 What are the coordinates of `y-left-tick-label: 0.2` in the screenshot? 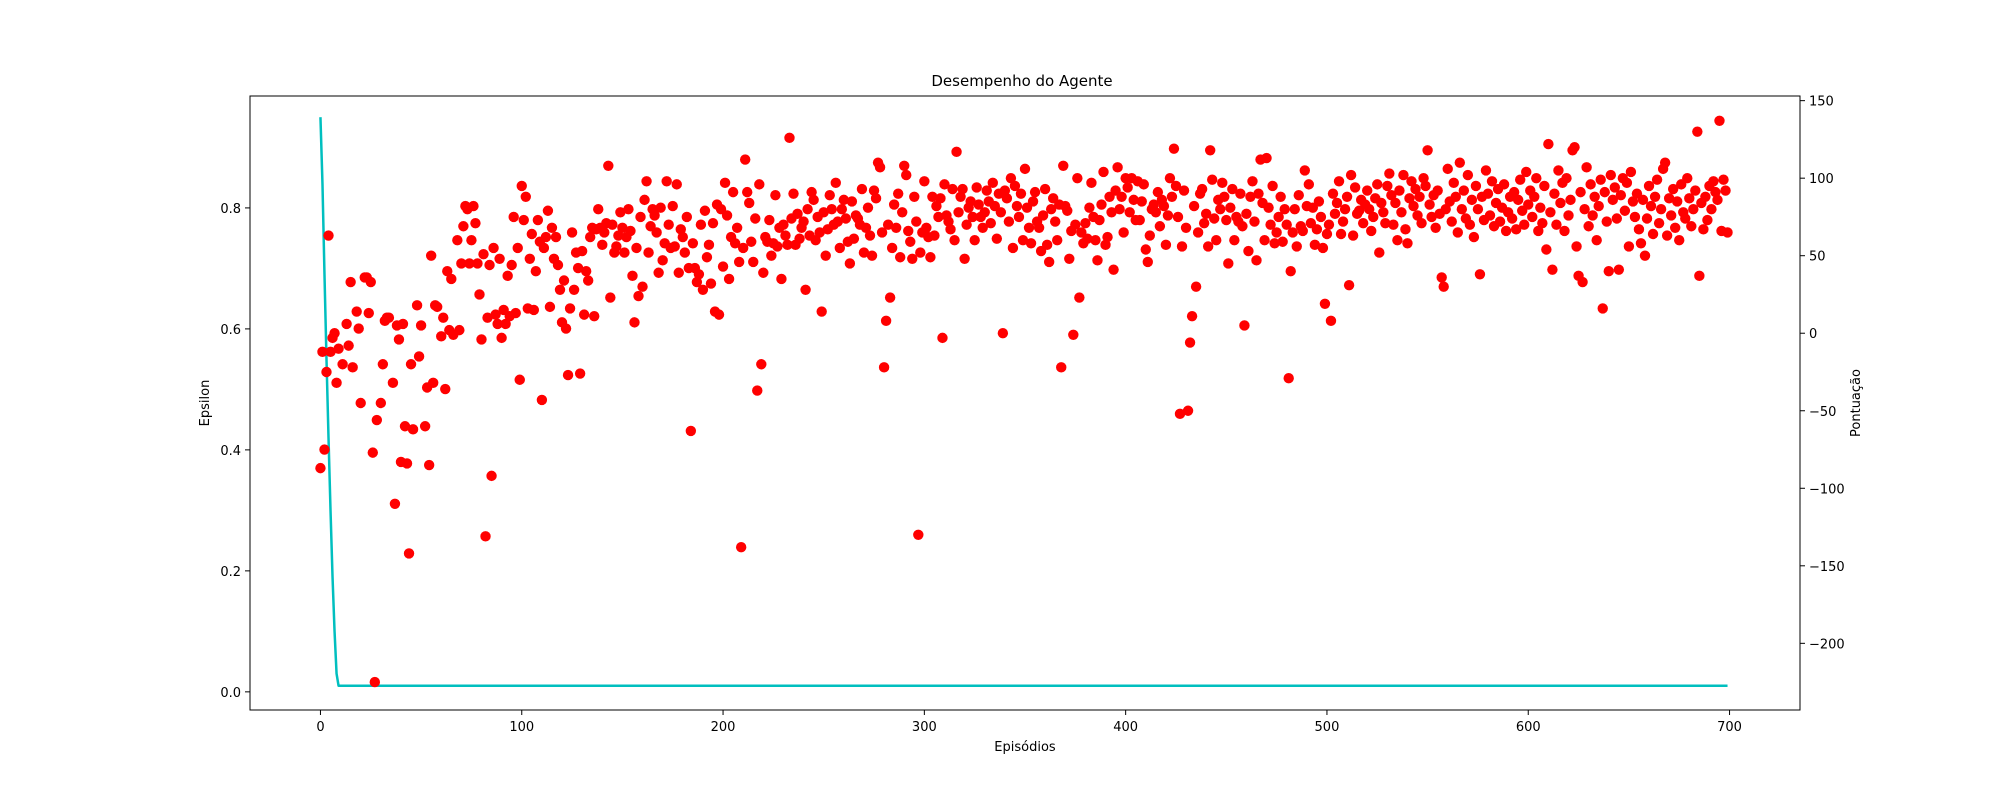 It's located at (230, 572).